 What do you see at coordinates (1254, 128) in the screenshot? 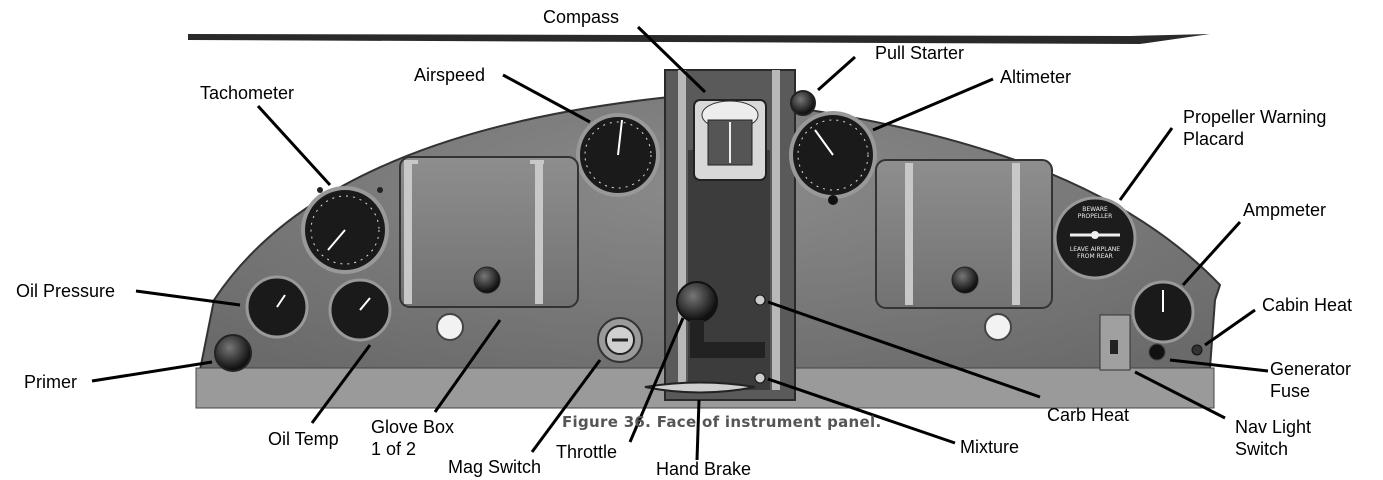
I see `label-propeller-warning: Propeller Warning Placard` at bounding box center [1254, 128].